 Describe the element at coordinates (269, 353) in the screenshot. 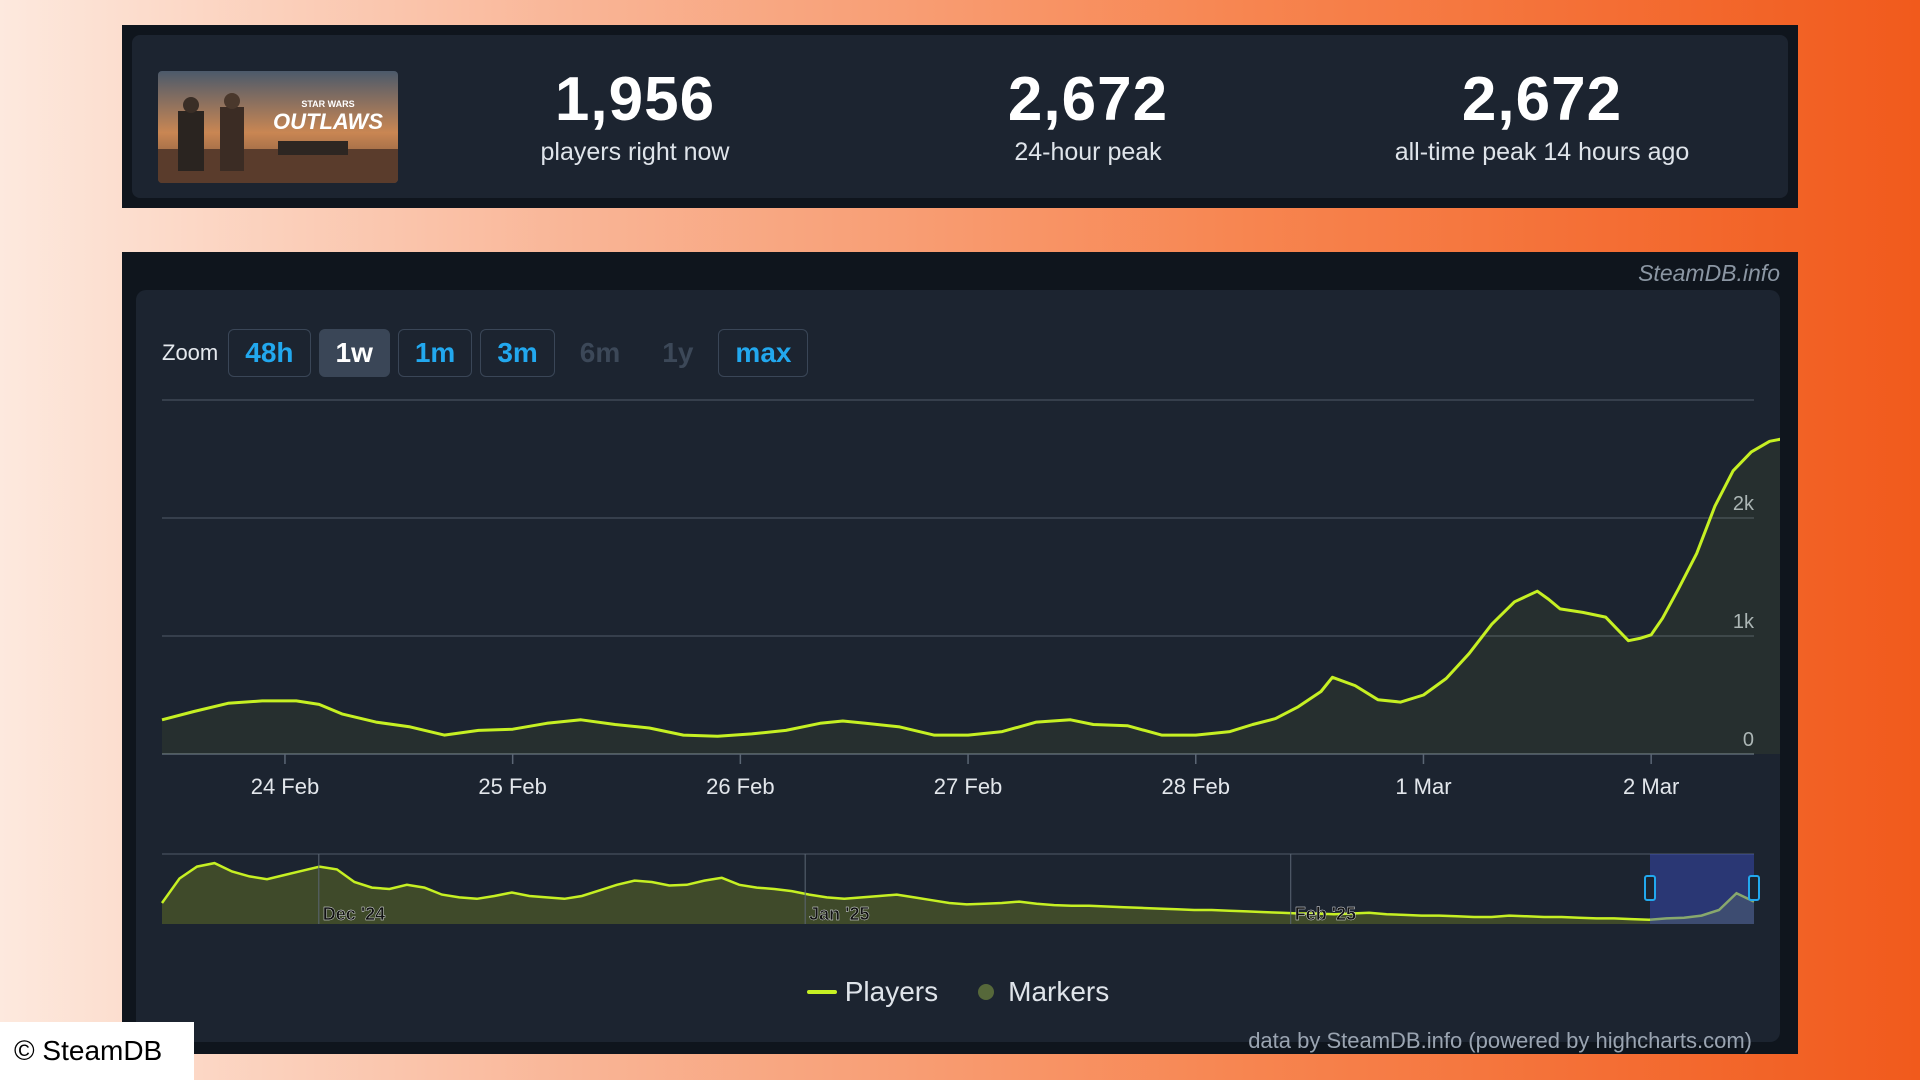

I see `zoom-48h-button: 48h` at that location.